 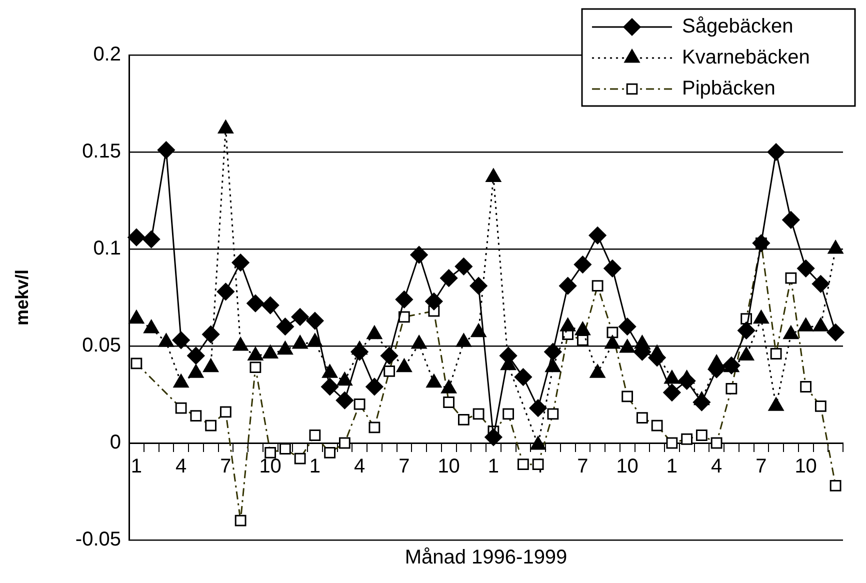 What do you see at coordinates (115, 443) in the screenshot?
I see `y-tick-label: 0` at bounding box center [115, 443].